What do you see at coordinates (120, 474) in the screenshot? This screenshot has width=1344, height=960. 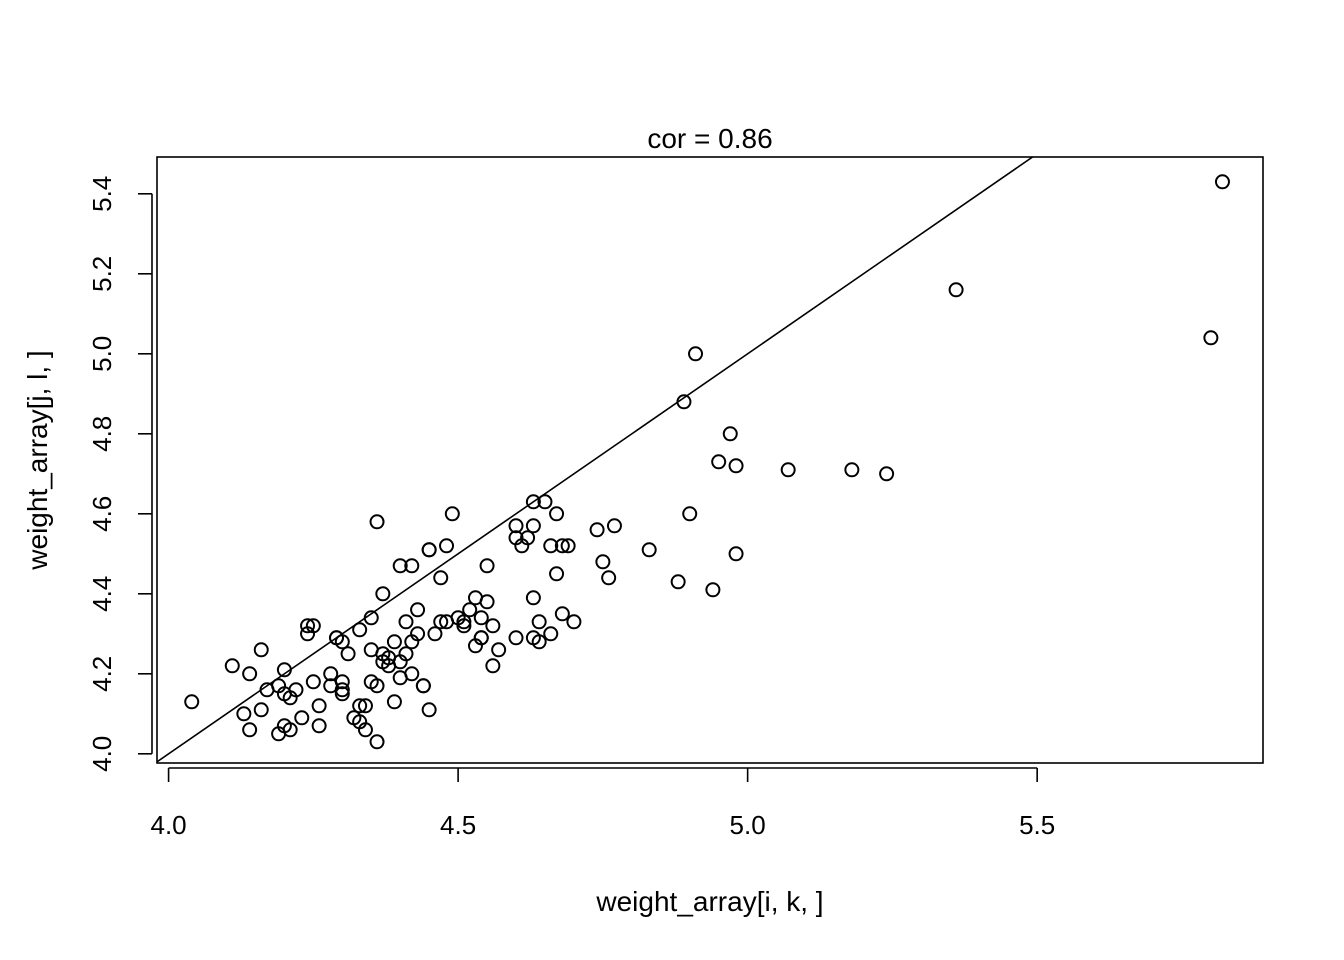 I see `y-axis: 4.0 4.2 4.4 4.6 4.8 5.0 5.2 5.4` at bounding box center [120, 474].